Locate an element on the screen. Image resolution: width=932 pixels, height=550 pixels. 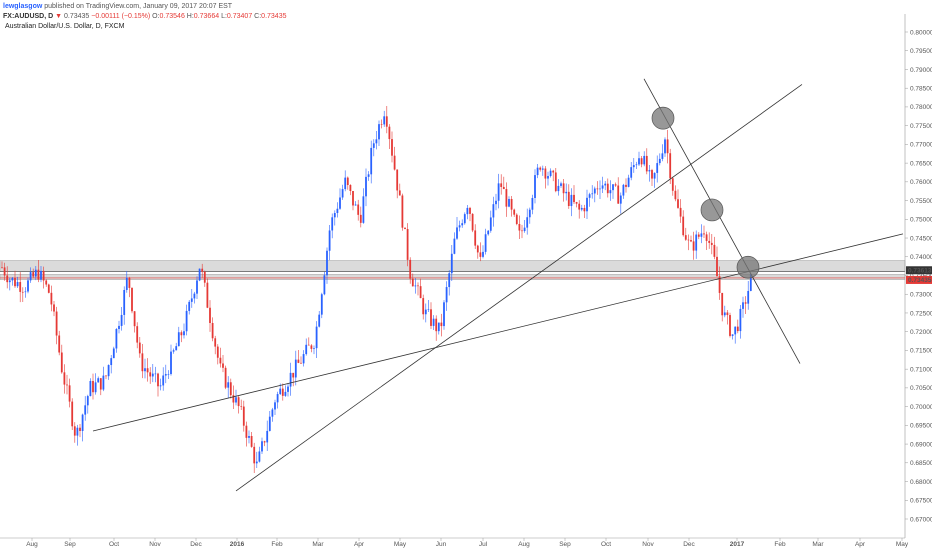
time-tick-label: Nov is located at coordinates (648, 544).